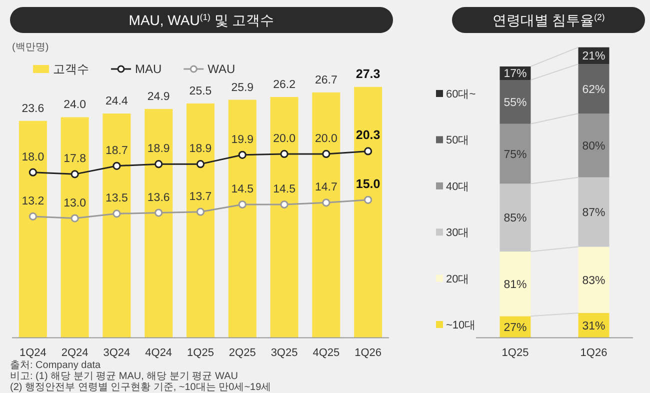  What do you see at coordinates (75, 203) in the screenshot?
I see `data-label: 13.0` at bounding box center [75, 203].